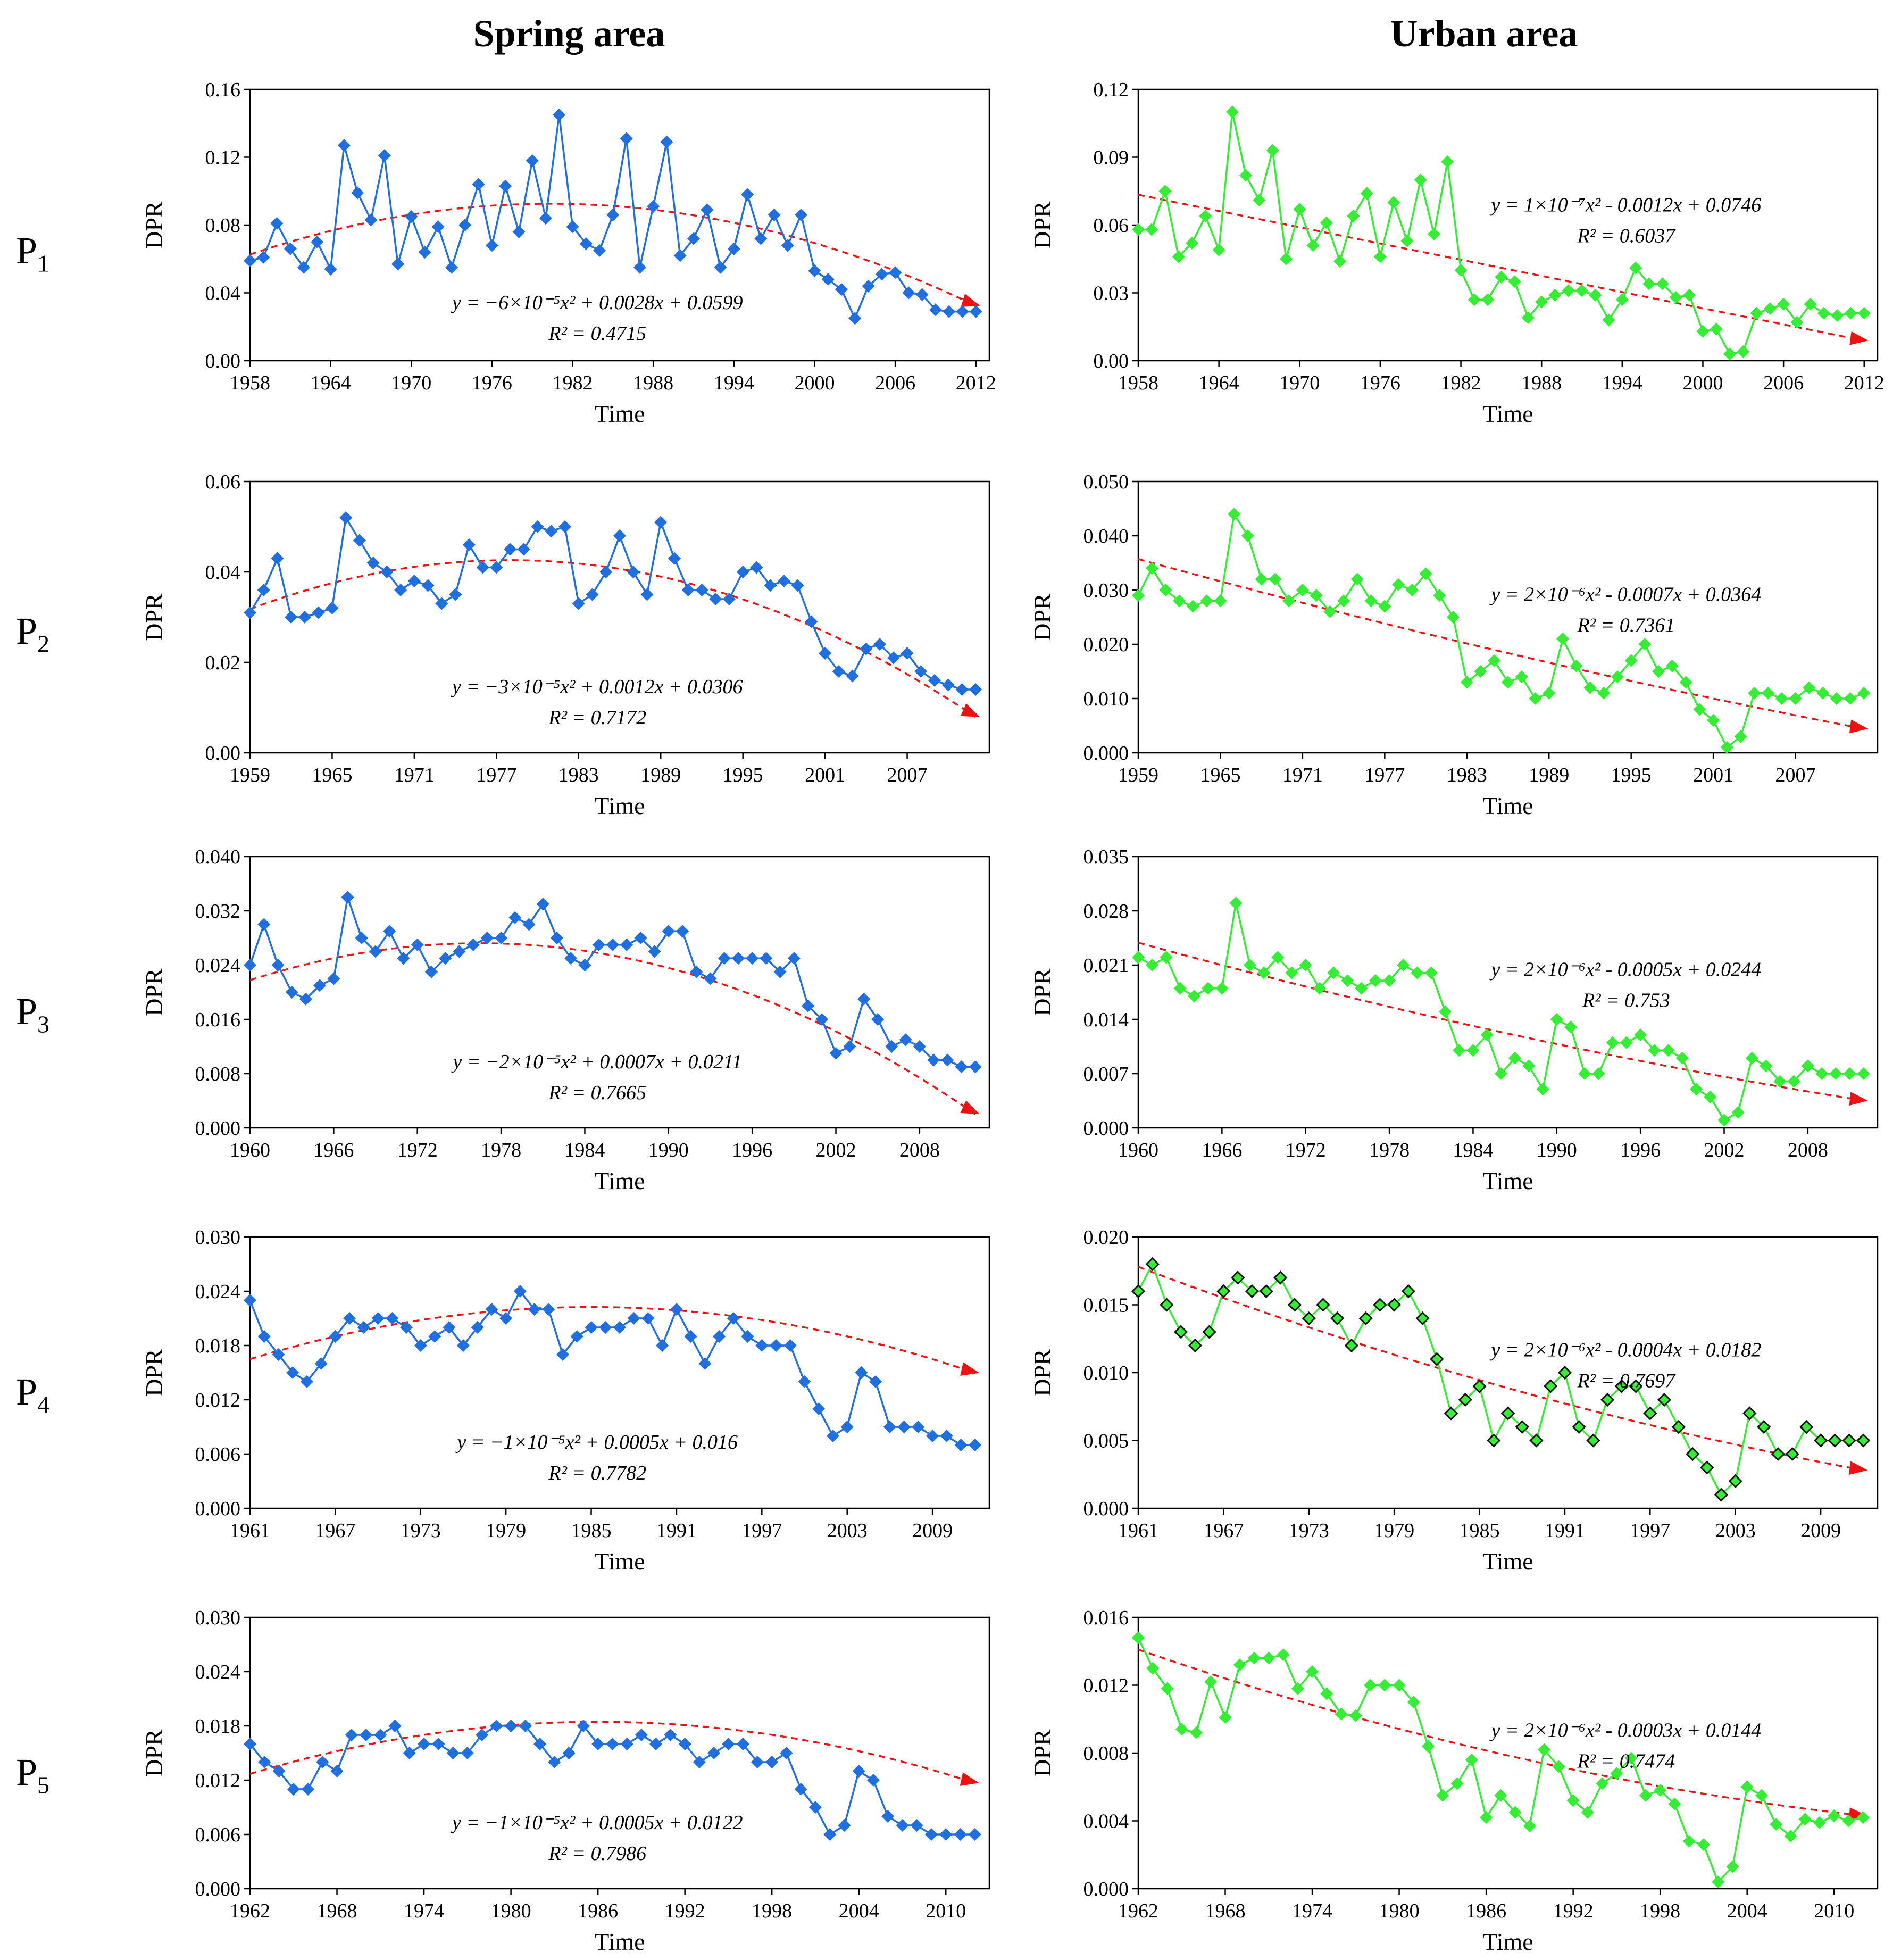 The height and width of the screenshot is (1960, 1901). Describe the element at coordinates (596, 1823) in the screenshot. I see `trend-equation: y = −1×10⁻⁵x² + 0.0005x + 0.0122` at that location.